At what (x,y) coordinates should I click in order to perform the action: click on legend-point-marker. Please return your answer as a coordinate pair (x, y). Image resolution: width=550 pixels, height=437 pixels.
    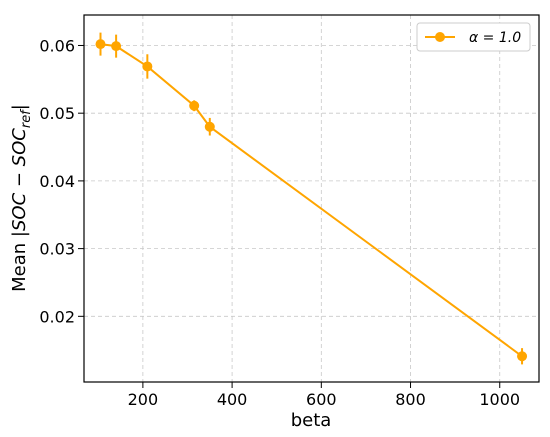
    Looking at the image, I should click on (440, 37).